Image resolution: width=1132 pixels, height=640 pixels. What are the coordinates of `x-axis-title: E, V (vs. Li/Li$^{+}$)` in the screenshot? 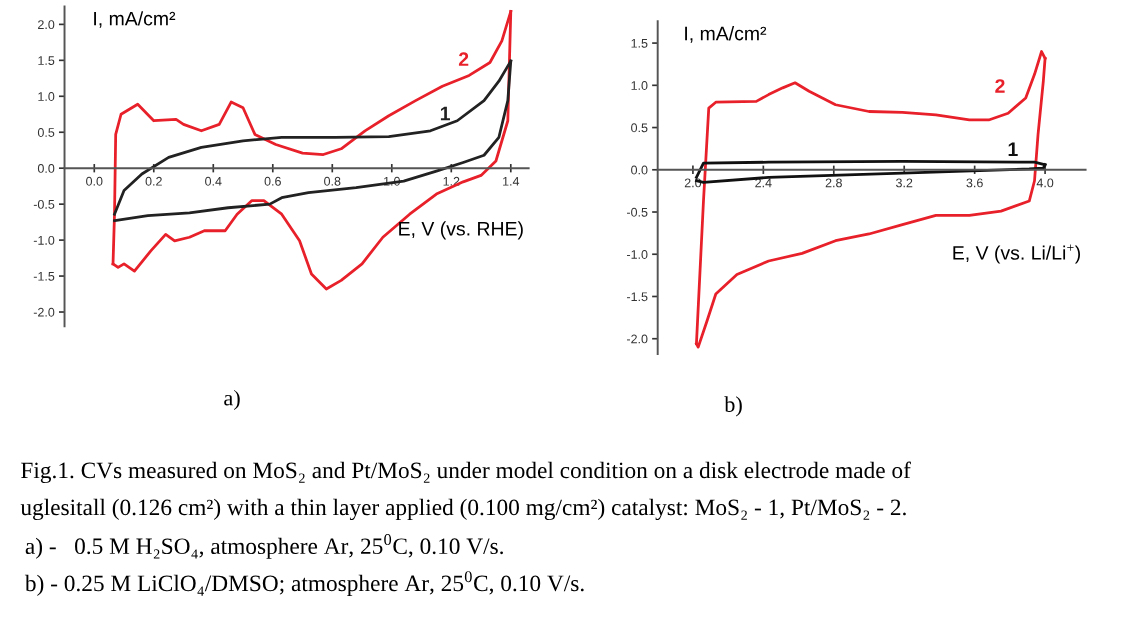 It's located at (1017, 254).